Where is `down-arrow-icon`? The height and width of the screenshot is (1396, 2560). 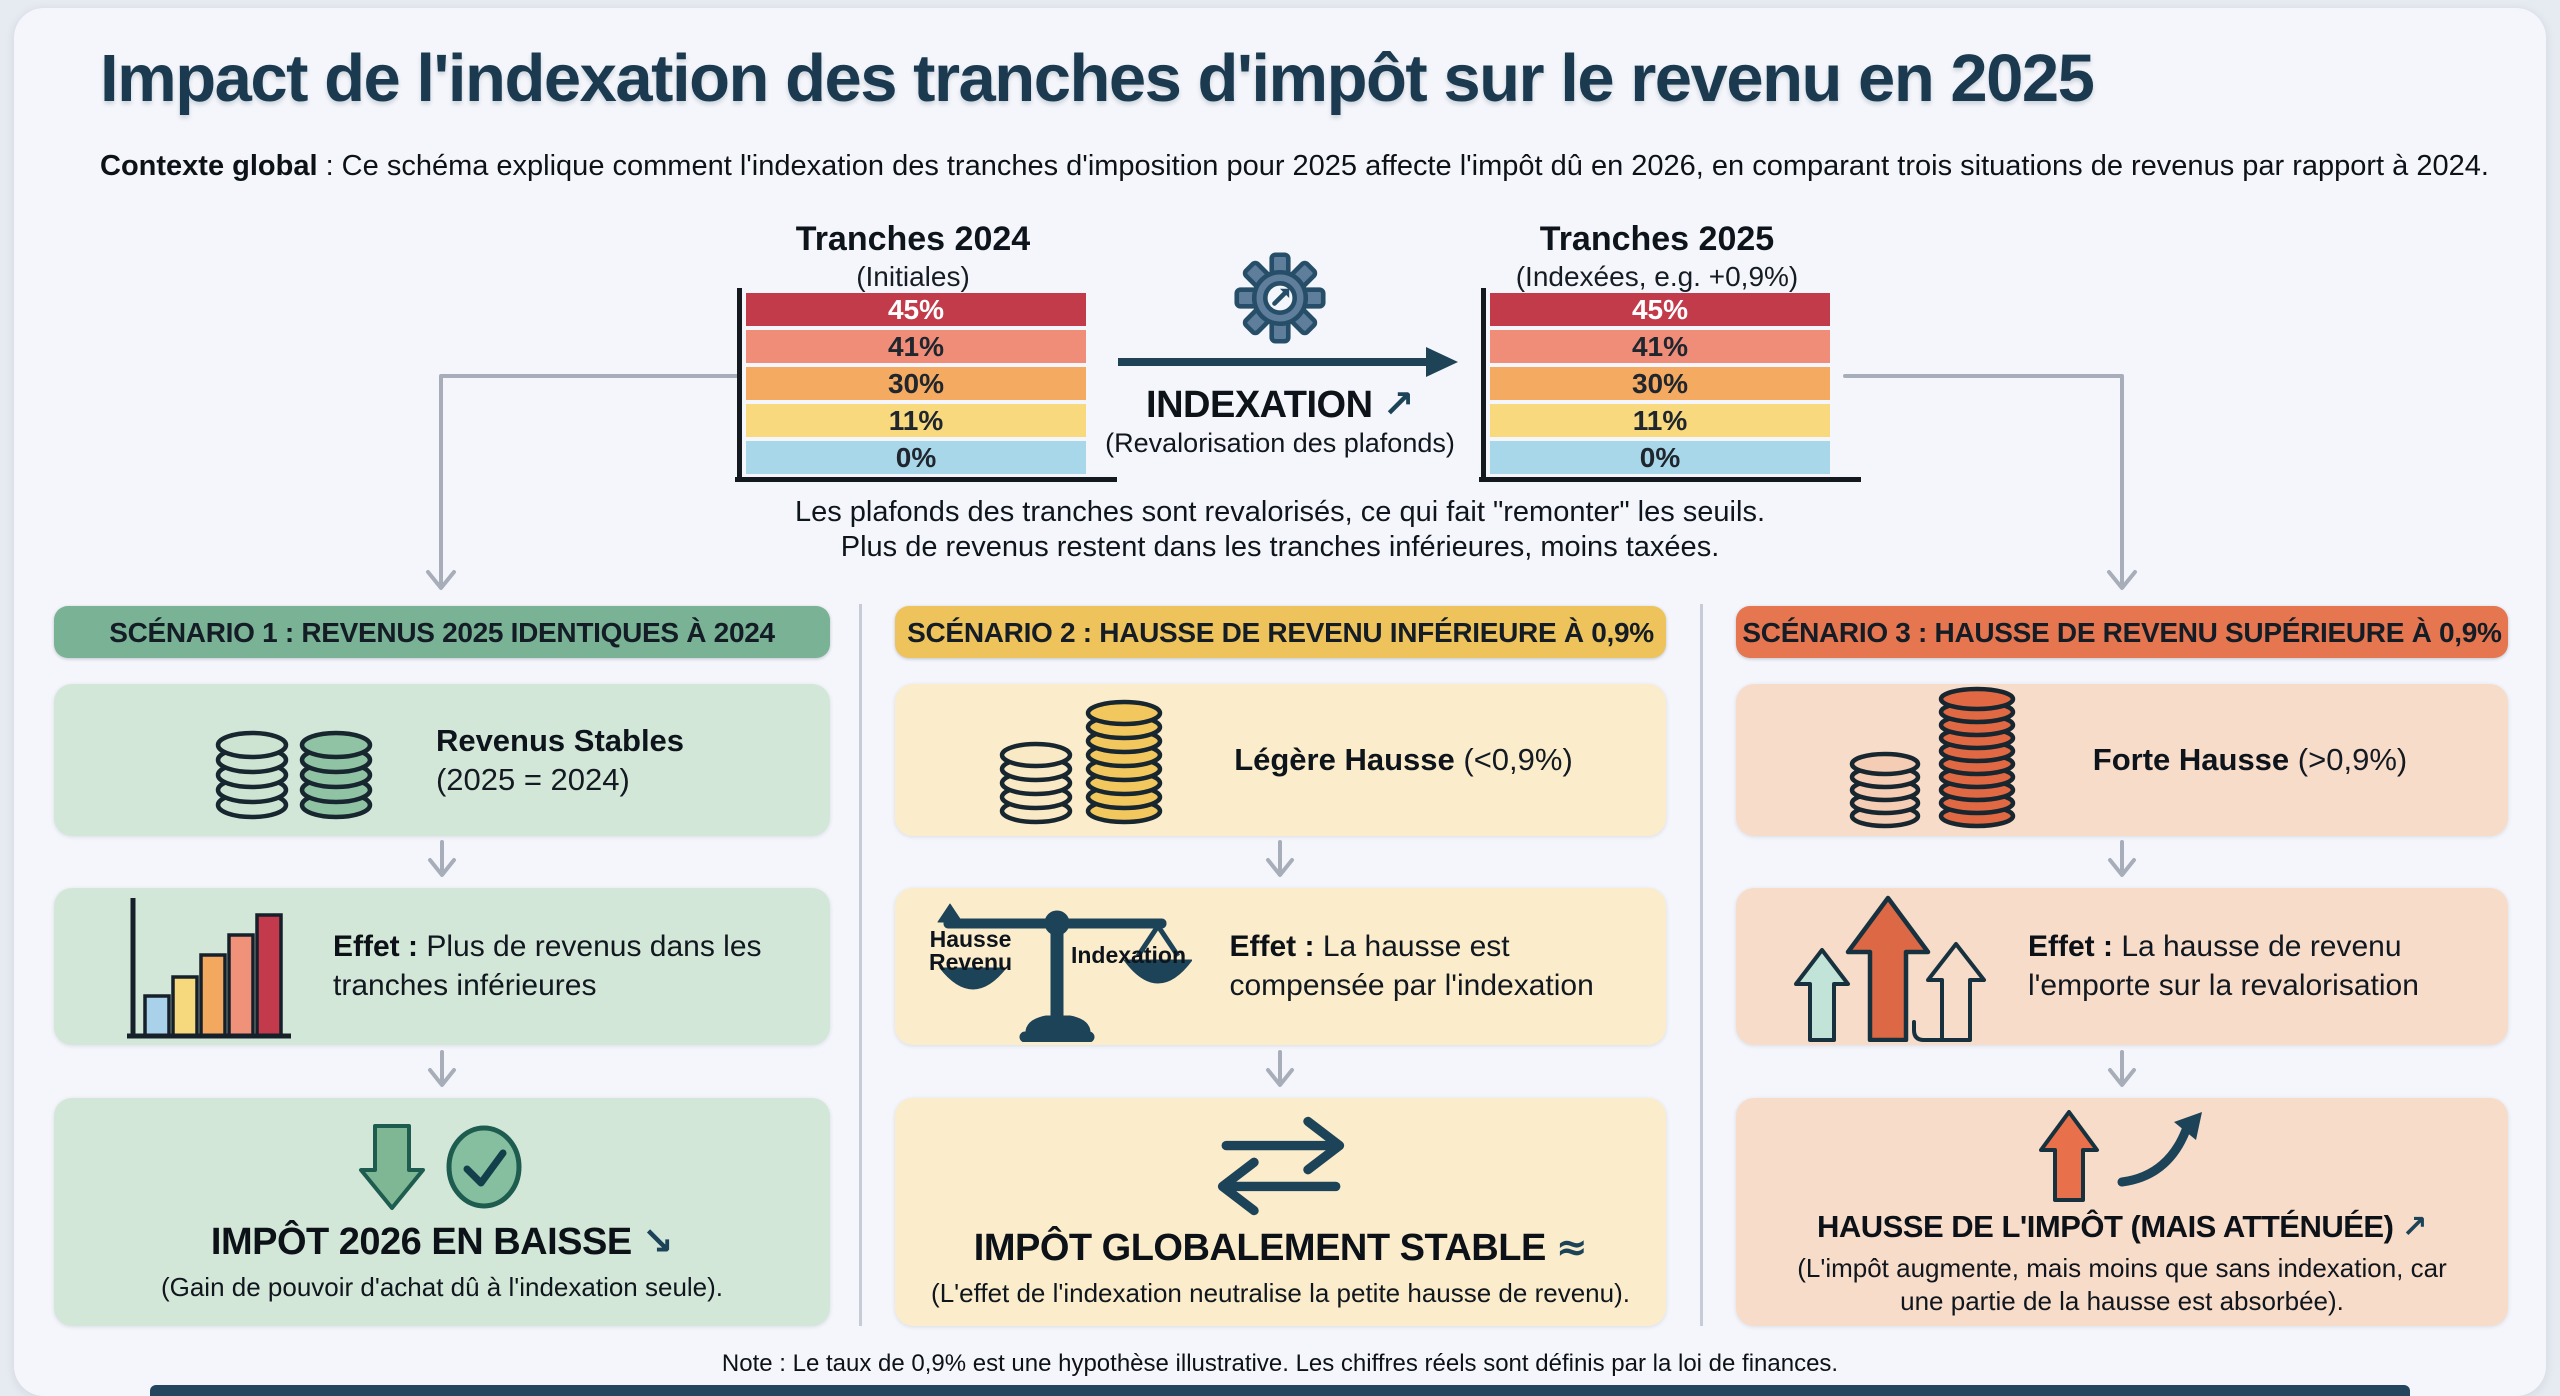 down-arrow-icon is located at coordinates (392, 1167).